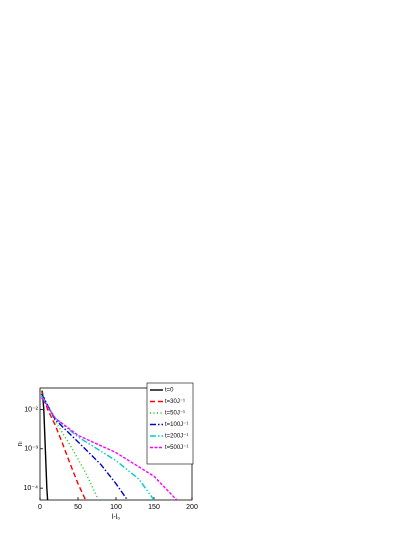 The height and width of the screenshot is (537, 415). What do you see at coordinates (175, 414) in the screenshot?
I see `legend-label: t=50J⁻¹` at bounding box center [175, 414].